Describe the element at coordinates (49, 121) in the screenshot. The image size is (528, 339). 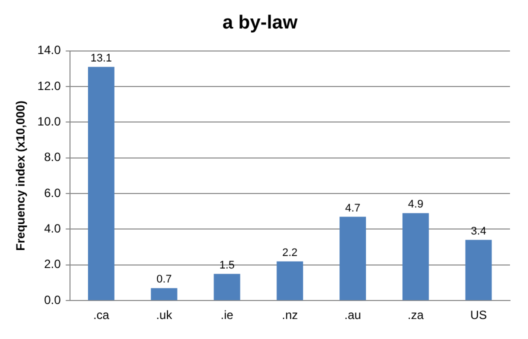
I see `y-tick-label: 10.0` at that location.